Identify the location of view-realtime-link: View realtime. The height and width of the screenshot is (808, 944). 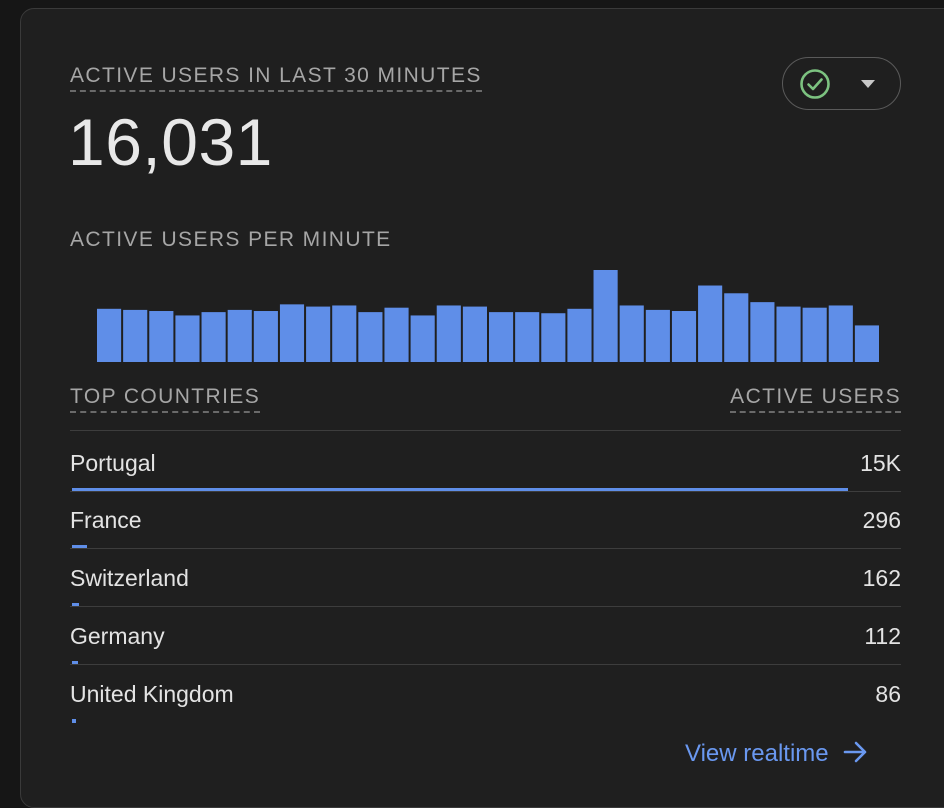
(777, 754).